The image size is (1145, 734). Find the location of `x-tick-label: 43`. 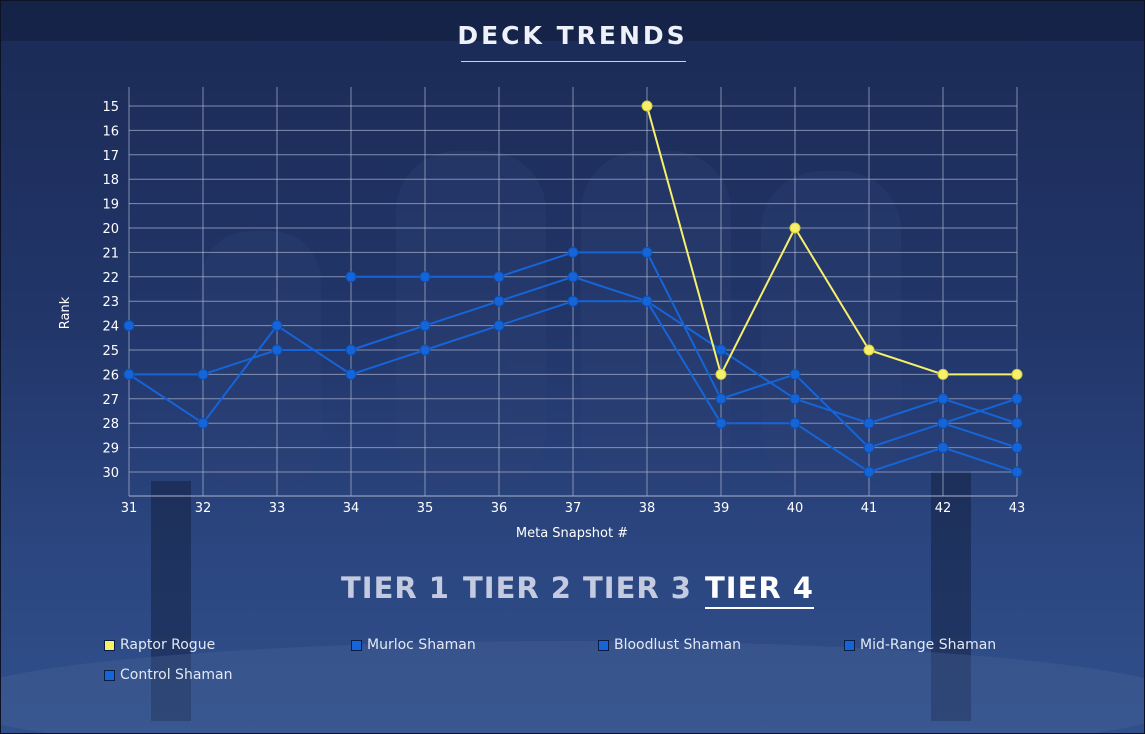

x-tick-label: 43 is located at coordinates (1017, 508).